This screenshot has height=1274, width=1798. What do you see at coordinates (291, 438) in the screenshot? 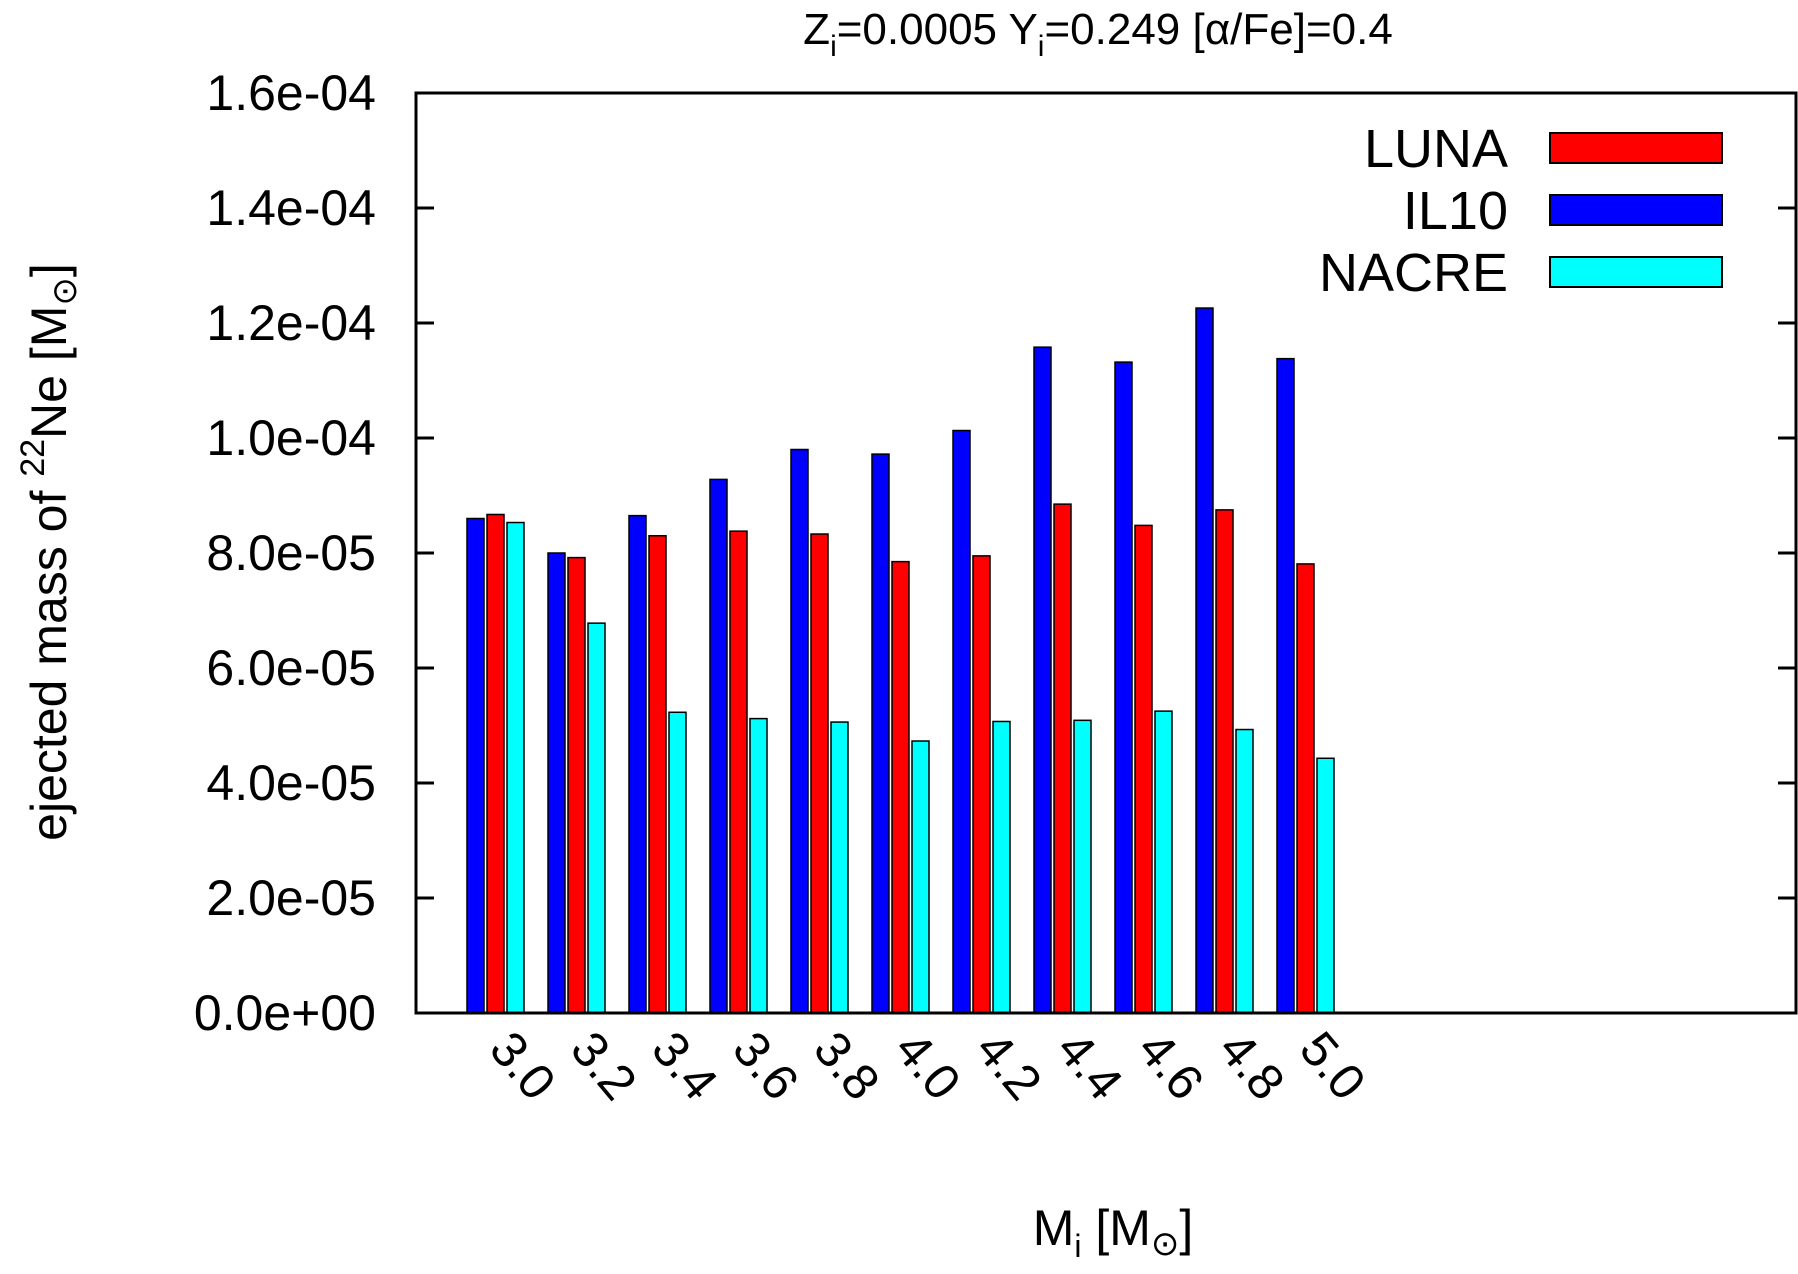
I see `y-tick-label: 1.0e-04` at bounding box center [291, 438].